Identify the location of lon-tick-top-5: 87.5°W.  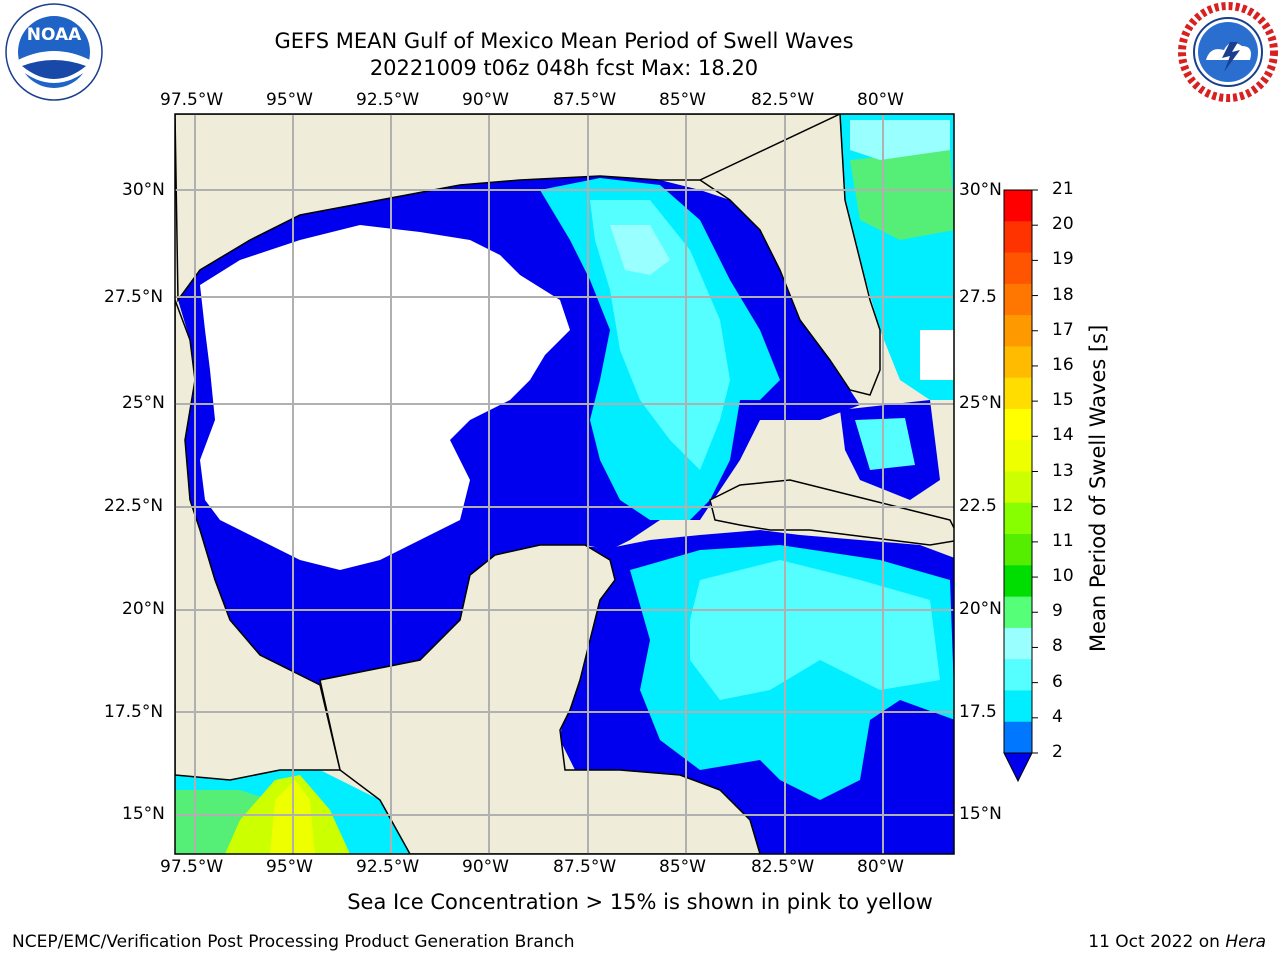
(585, 100).